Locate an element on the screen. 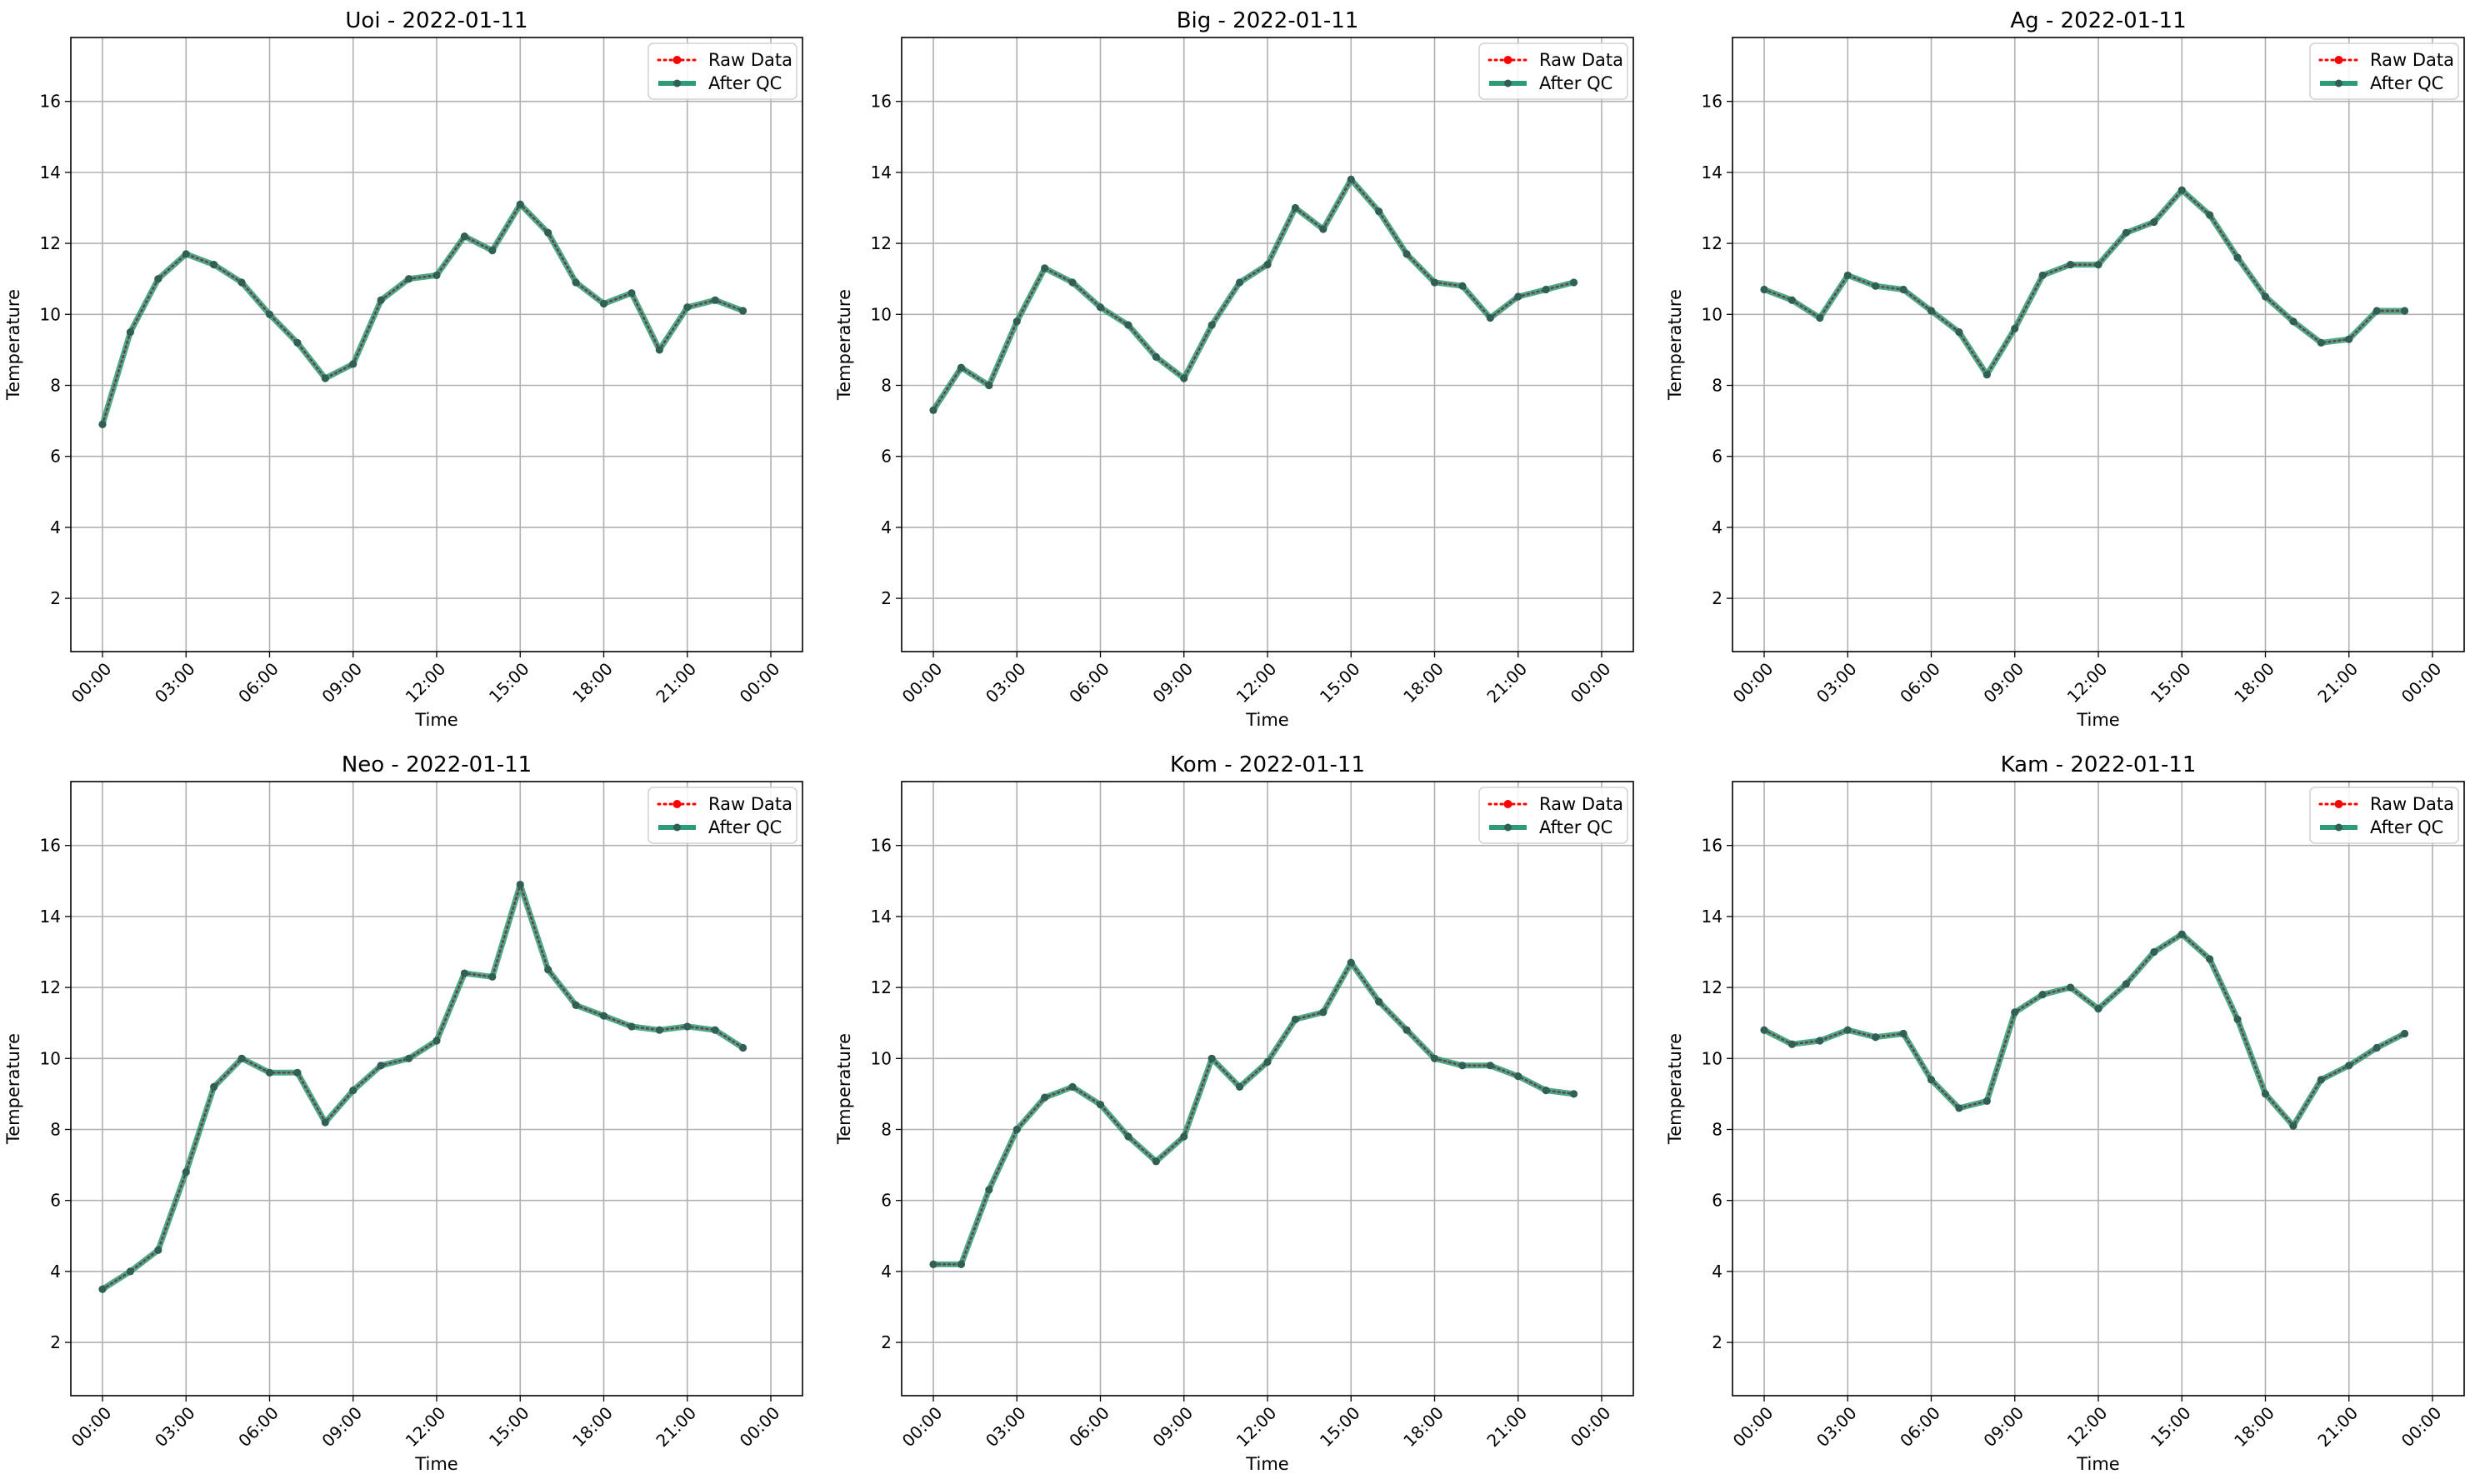 This screenshot has width=2485, height=1484. x-tick-label: 06:00 is located at coordinates (1089, 1426).